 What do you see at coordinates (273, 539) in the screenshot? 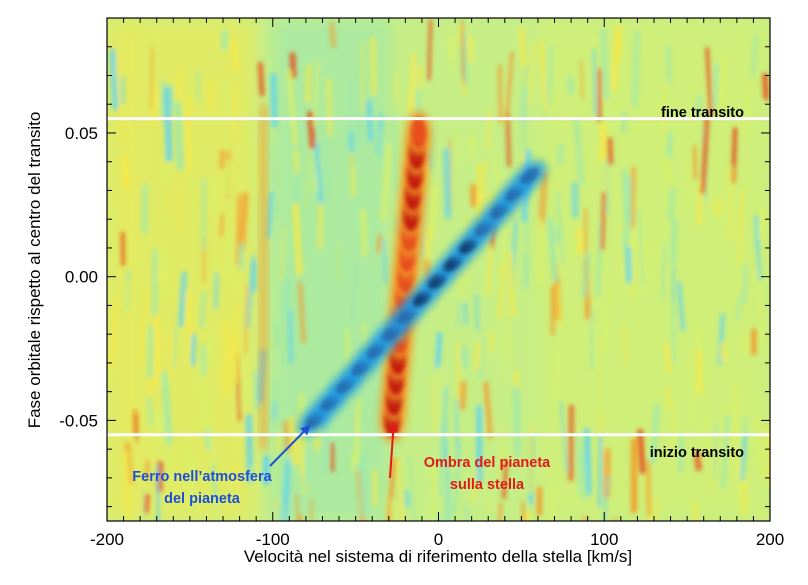
I see `x-tick-label: -100` at bounding box center [273, 539].